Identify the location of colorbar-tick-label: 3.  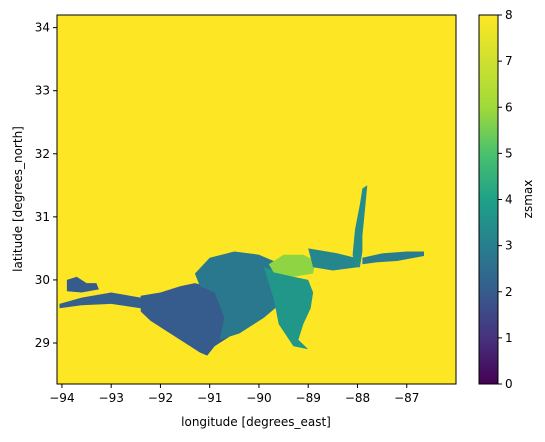
(509, 246).